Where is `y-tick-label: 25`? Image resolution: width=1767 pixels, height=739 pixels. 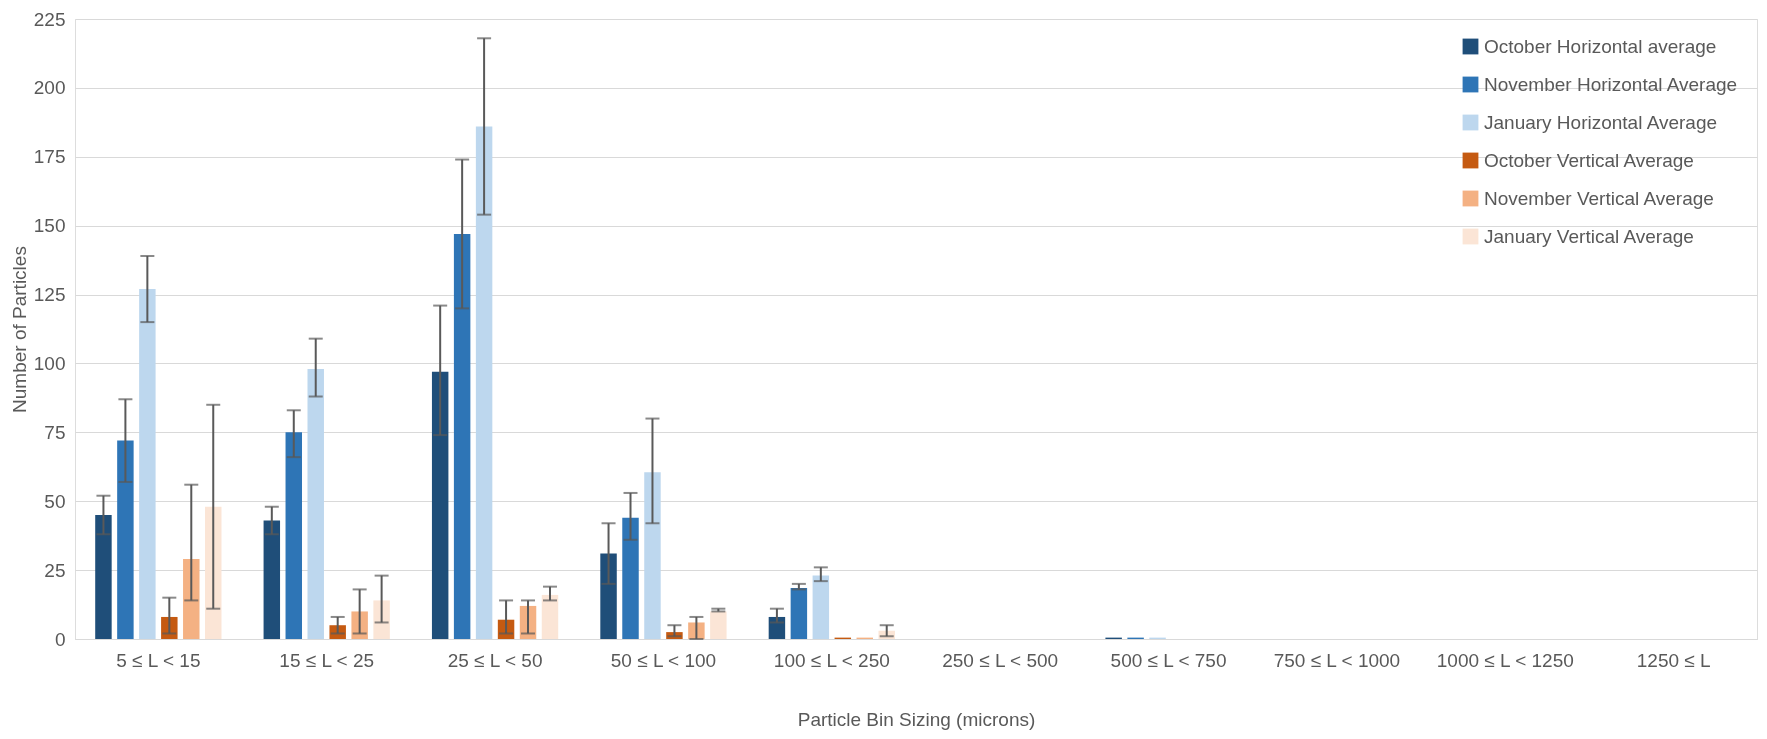 y-tick-label: 25 is located at coordinates (55, 570).